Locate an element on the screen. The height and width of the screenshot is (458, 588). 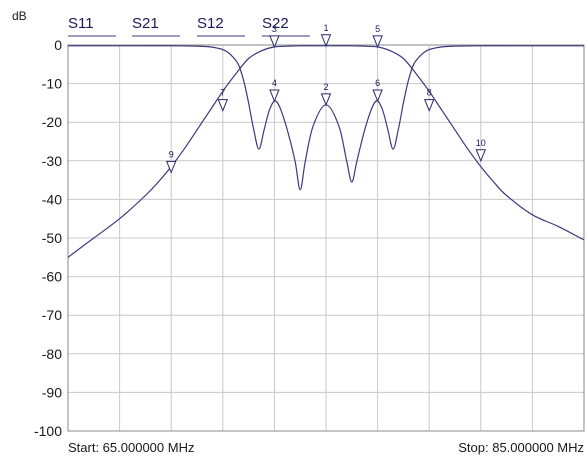
y-tick-label: -50 is located at coordinates (52, 238).